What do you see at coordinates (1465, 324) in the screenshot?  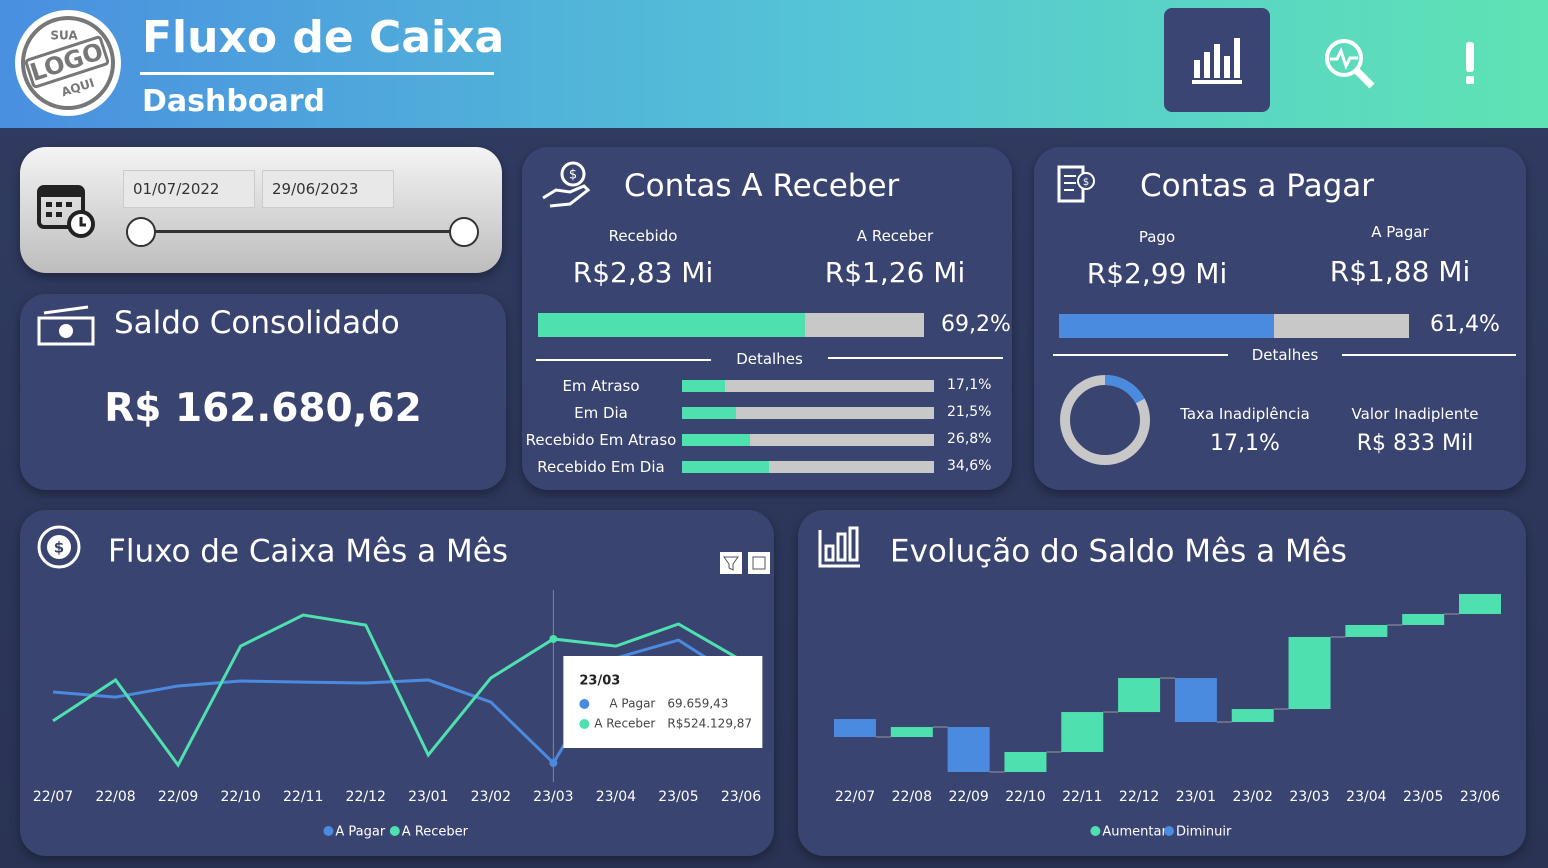 I see `progress-label: 61,4%` at bounding box center [1465, 324].